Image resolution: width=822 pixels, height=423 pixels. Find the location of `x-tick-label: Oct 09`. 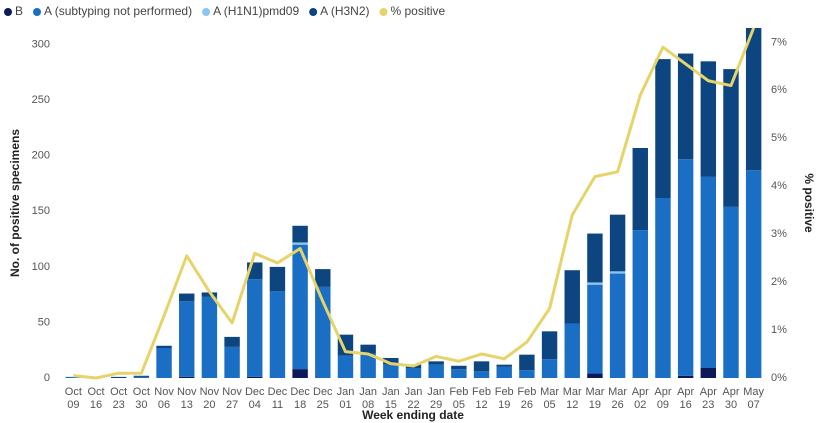

x-tick-label: Oct 09 is located at coordinates (73, 398).